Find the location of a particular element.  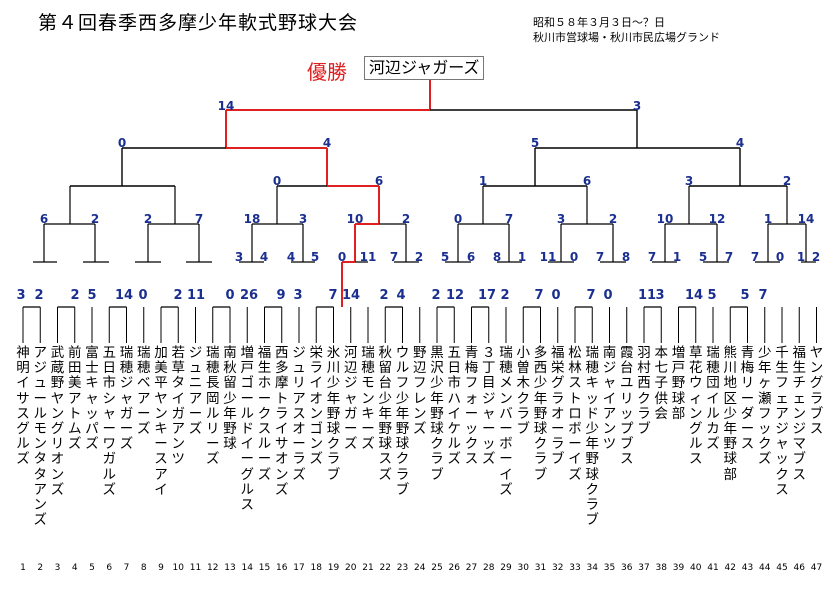

team-number: 10 is located at coordinates (178, 568).